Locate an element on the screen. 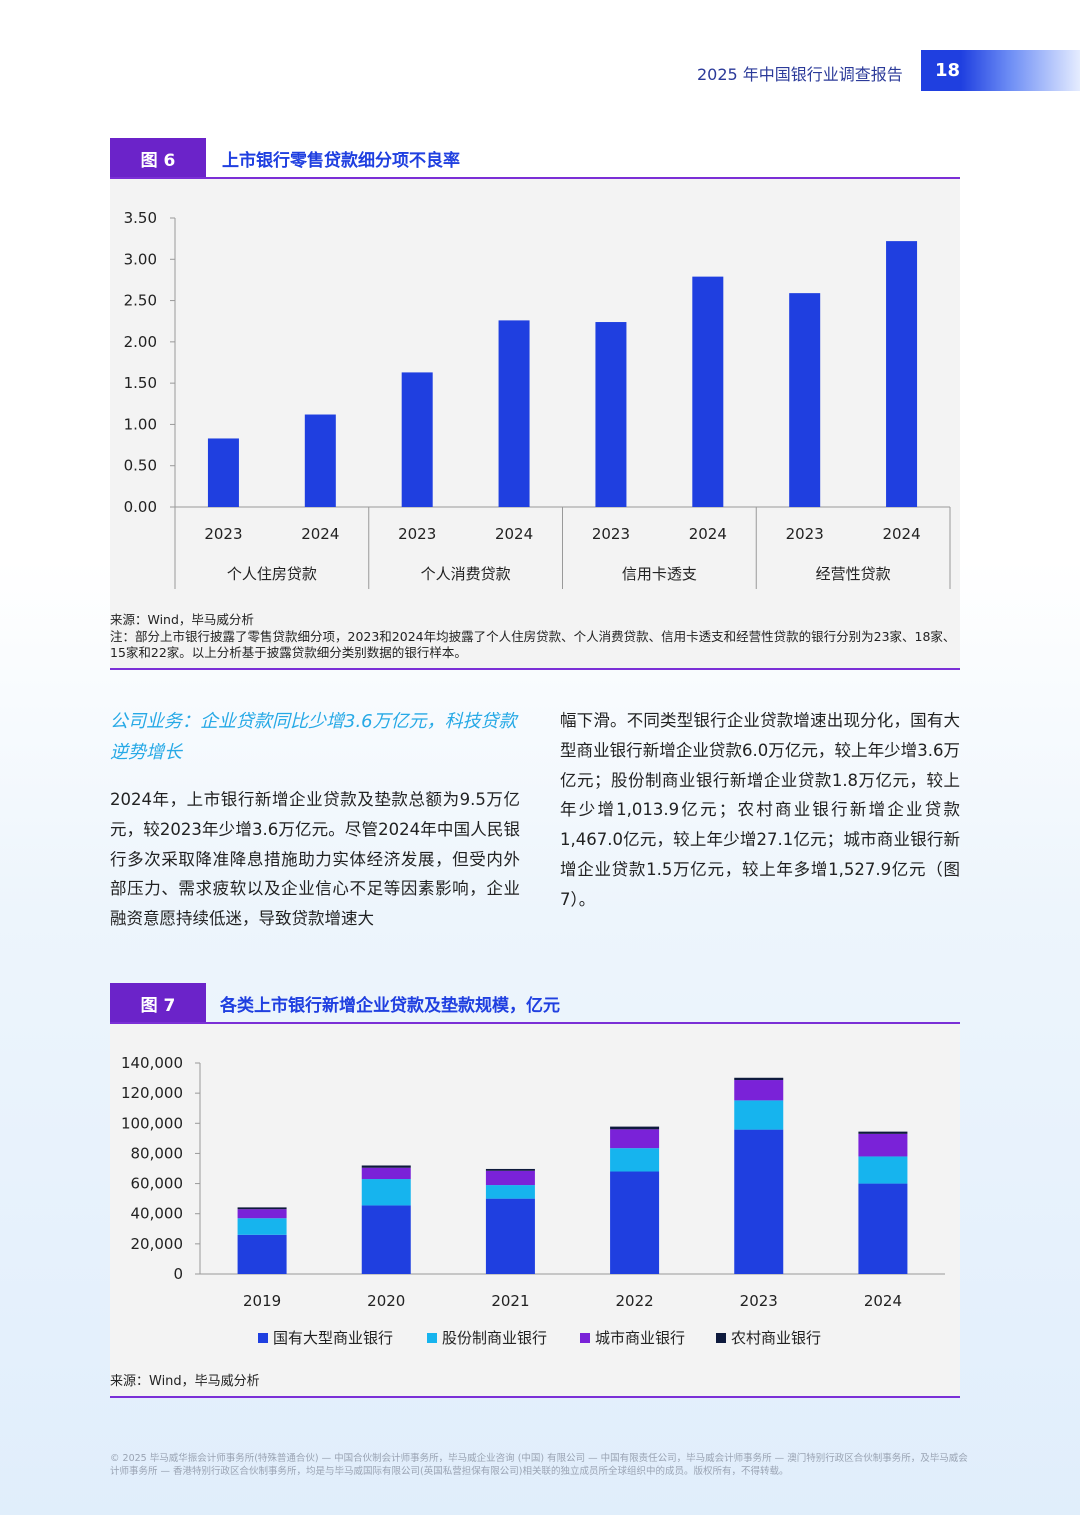 The height and width of the screenshot is (1515, 1080). y-tick-label: 0 is located at coordinates (178, 1274).